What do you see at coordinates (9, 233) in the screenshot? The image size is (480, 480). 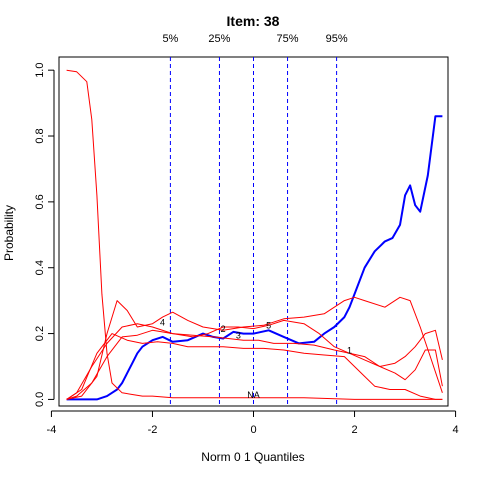 I see `y-axis-title: Probability` at bounding box center [9, 233].